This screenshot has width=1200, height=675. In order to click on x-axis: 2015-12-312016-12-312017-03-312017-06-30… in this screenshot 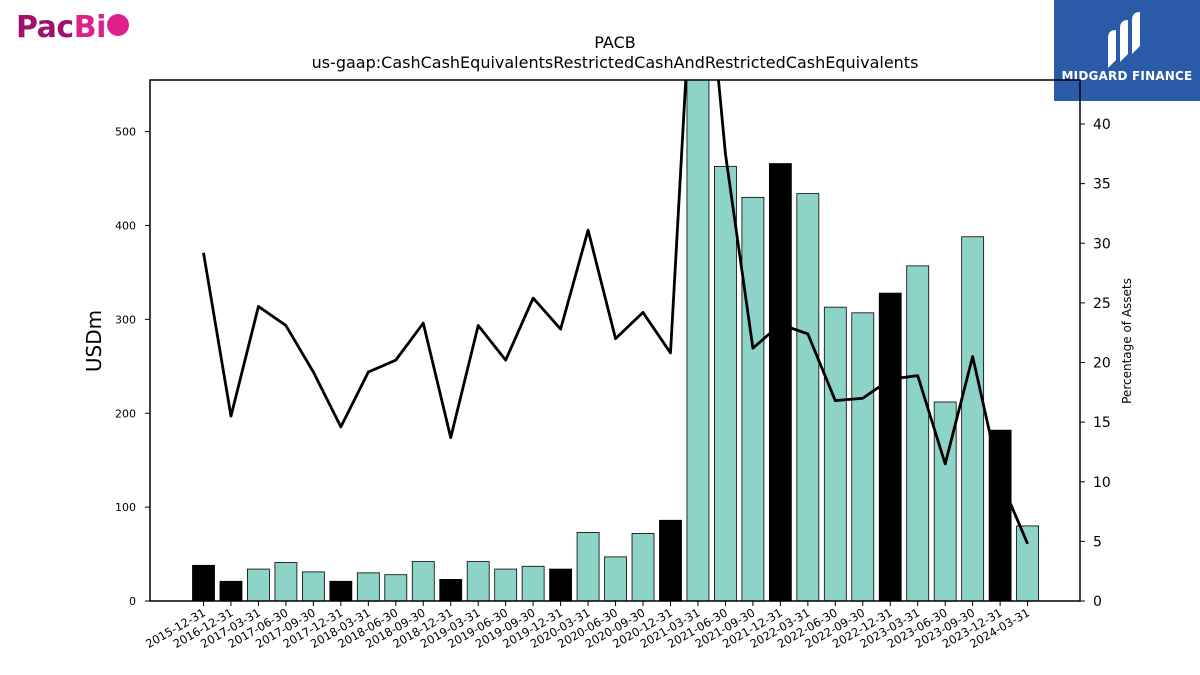, I will do `click(587, 626)`.